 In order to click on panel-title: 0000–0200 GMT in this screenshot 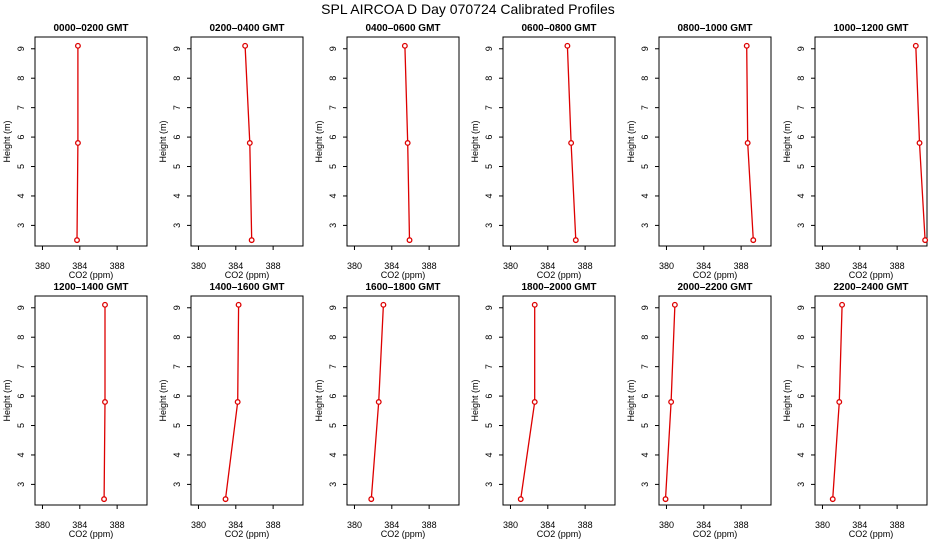, I will do `click(90, 28)`.